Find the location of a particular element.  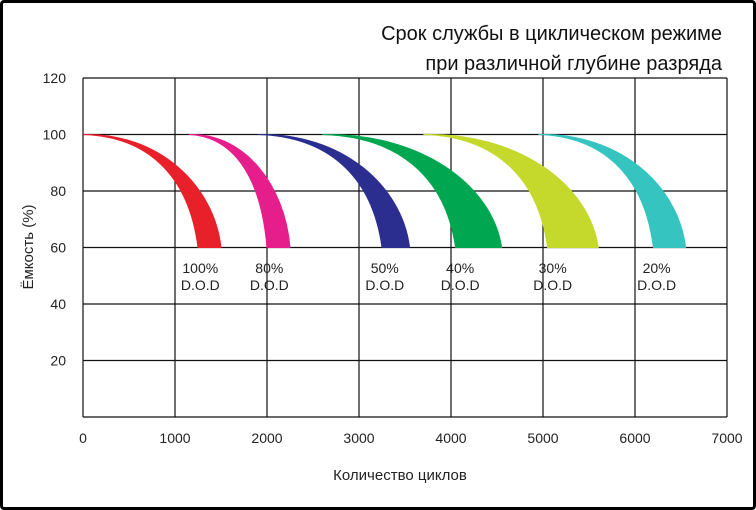

dod-label-percent: 20% is located at coordinates (657, 268).